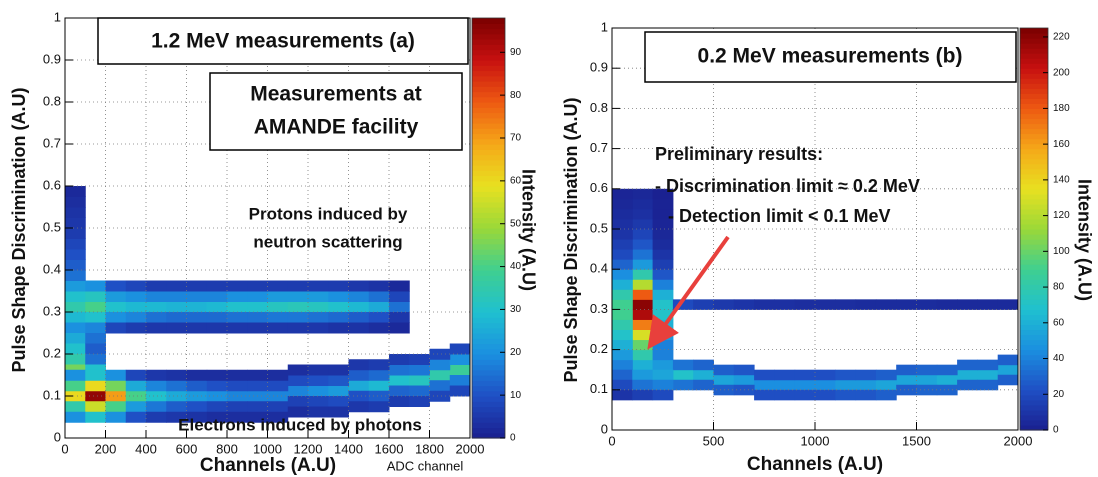 This screenshot has width=1098, height=477. Describe the element at coordinates (1061, 37) in the screenshot. I see `colorbar-tick-label: 220` at that location.